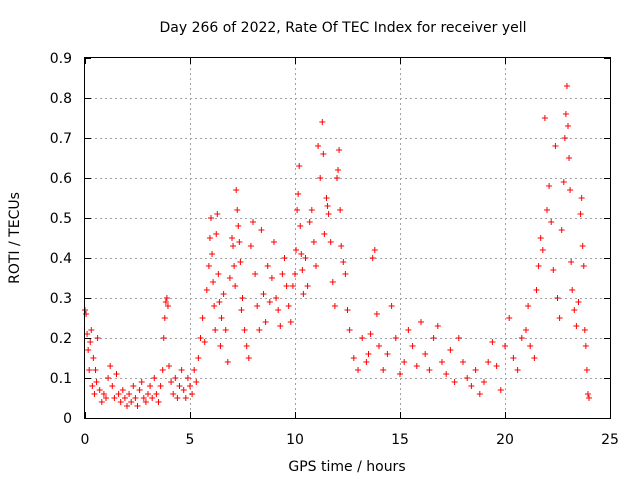 Image resolution: width=640 pixels, height=480 pixels. I want to click on y-tick-label: 0.2, so click(61, 339).